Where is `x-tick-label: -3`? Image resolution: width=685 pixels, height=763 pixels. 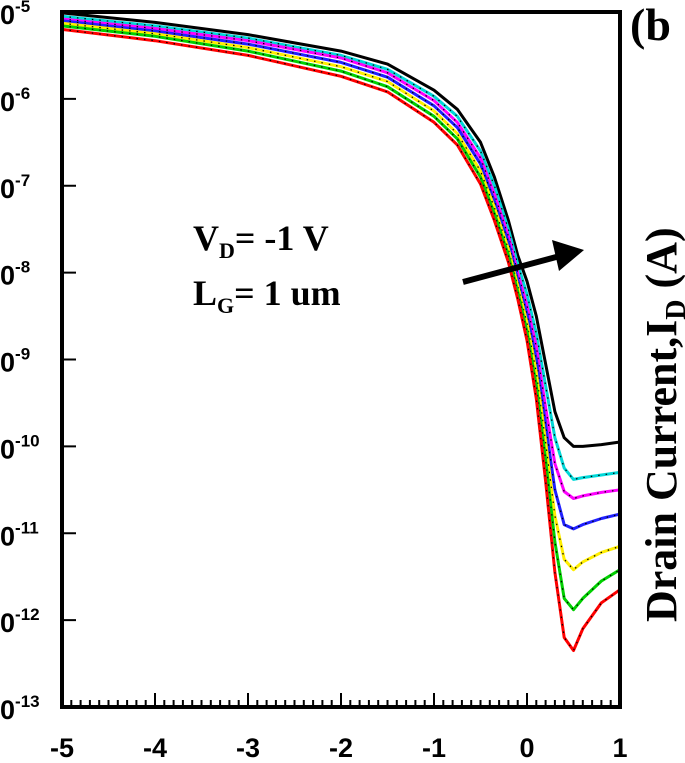
x-tick-label: -3 is located at coordinates (248, 748).